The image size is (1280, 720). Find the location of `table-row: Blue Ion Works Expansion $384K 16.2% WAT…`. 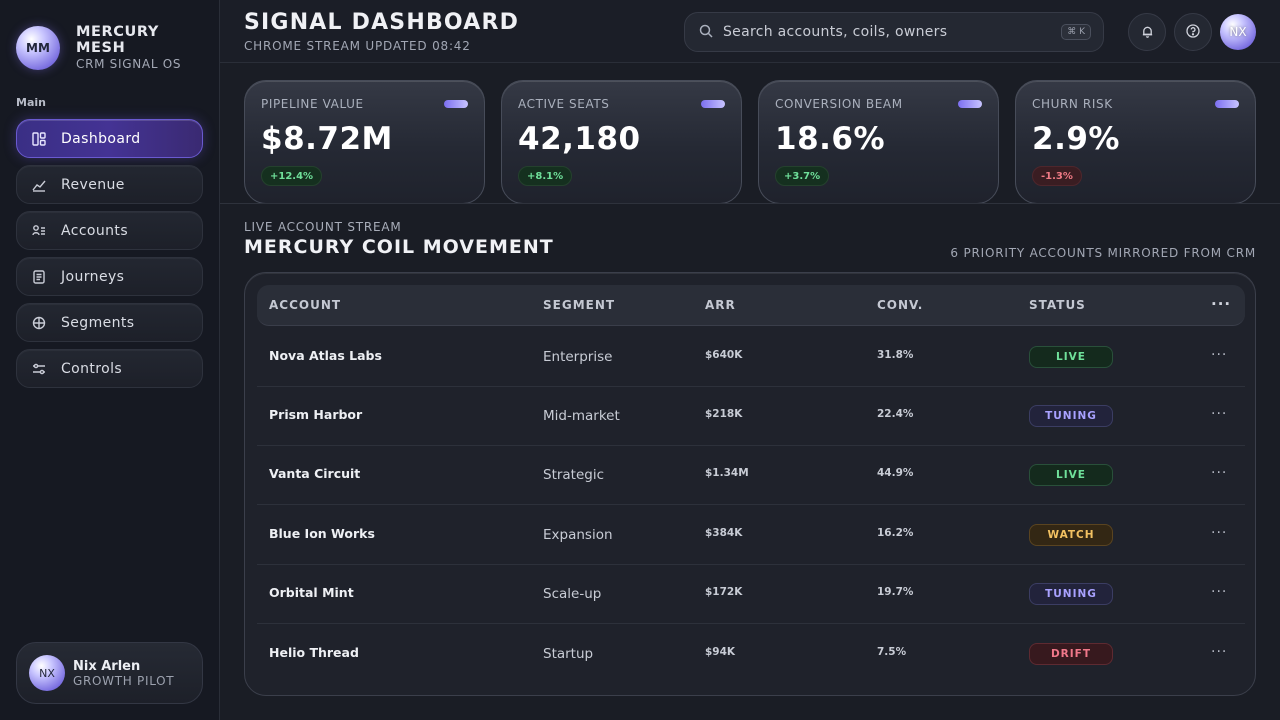

table-row: Blue Ion Works Expansion $384K 16.2% WAT… is located at coordinates (751, 535).